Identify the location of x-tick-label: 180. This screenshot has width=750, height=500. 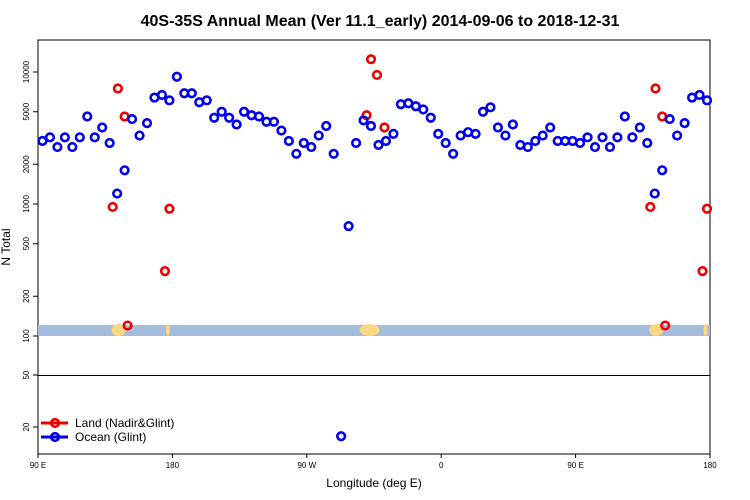
(710, 465).